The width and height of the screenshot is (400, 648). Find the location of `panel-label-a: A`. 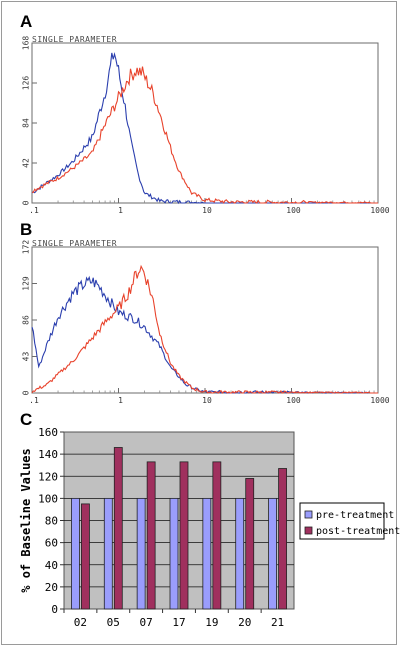

panel-label-a: A is located at coordinates (26, 21).